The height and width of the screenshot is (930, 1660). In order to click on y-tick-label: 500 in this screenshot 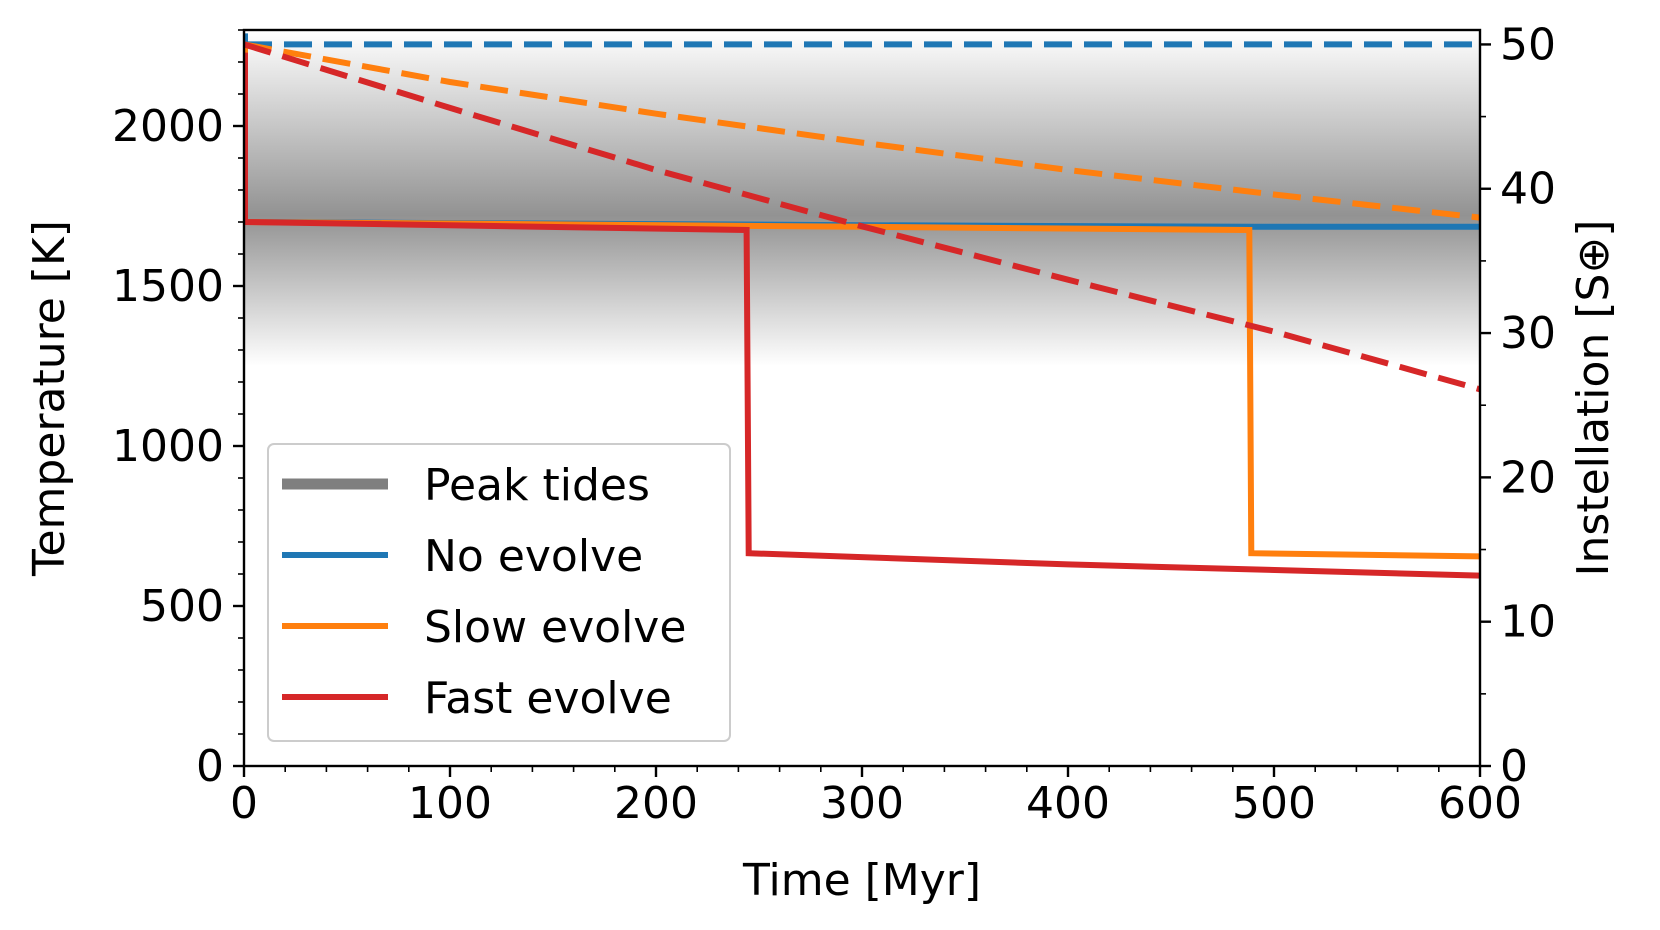, I will do `click(182, 606)`.